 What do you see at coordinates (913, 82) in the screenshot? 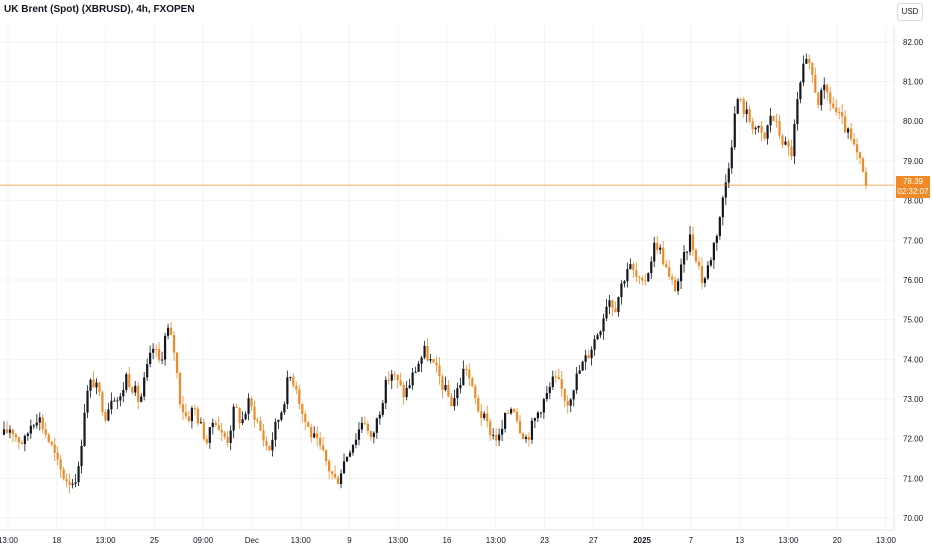
I see `price-tick-label: 81.00` at bounding box center [913, 82].